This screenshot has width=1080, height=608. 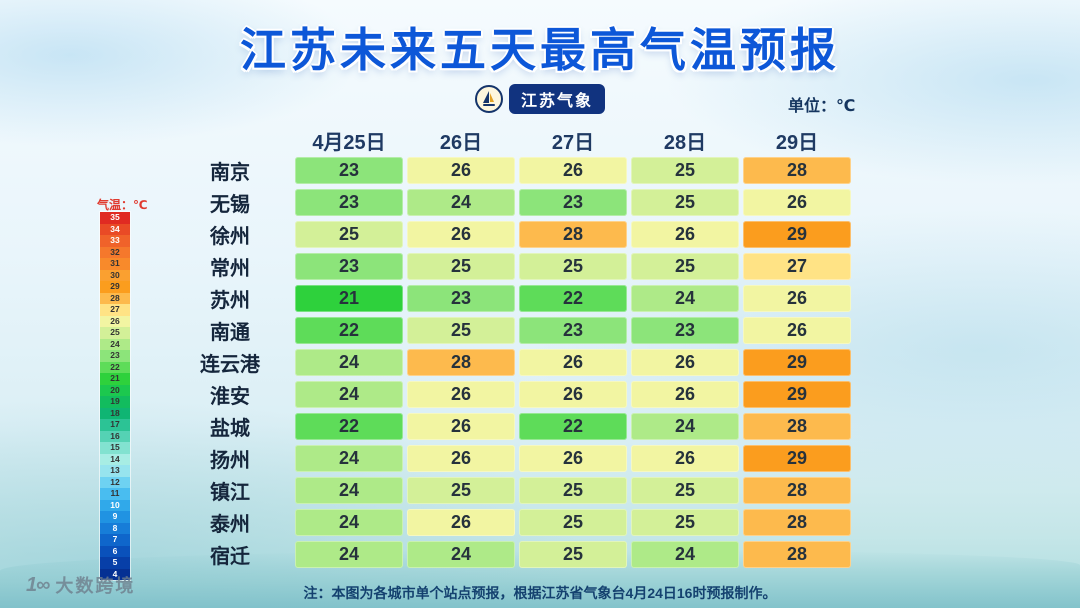 What do you see at coordinates (513, 426) in the screenshot?
I see `table-row: 盐城 22 26 22 24 28` at bounding box center [513, 426].